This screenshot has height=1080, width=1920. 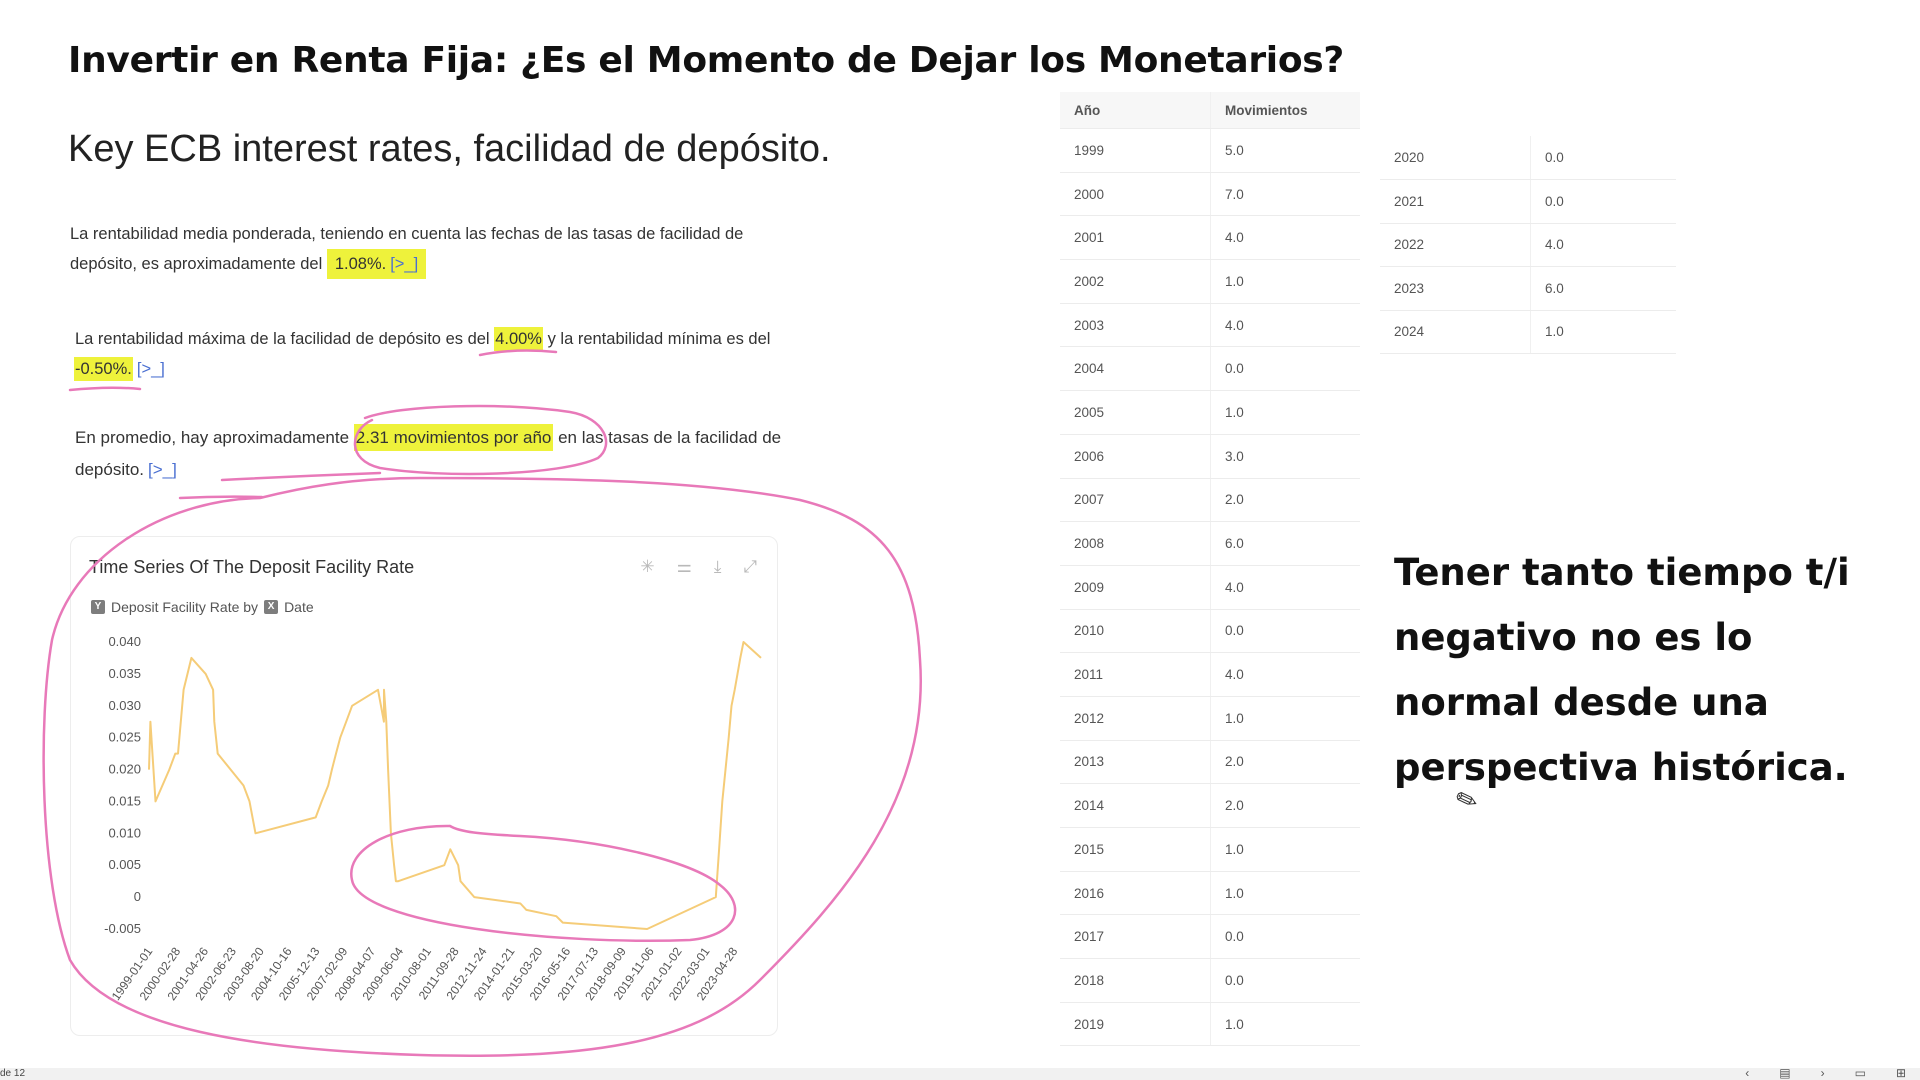 I want to click on layout-icon: ▭, so click(x=1860, y=1073).